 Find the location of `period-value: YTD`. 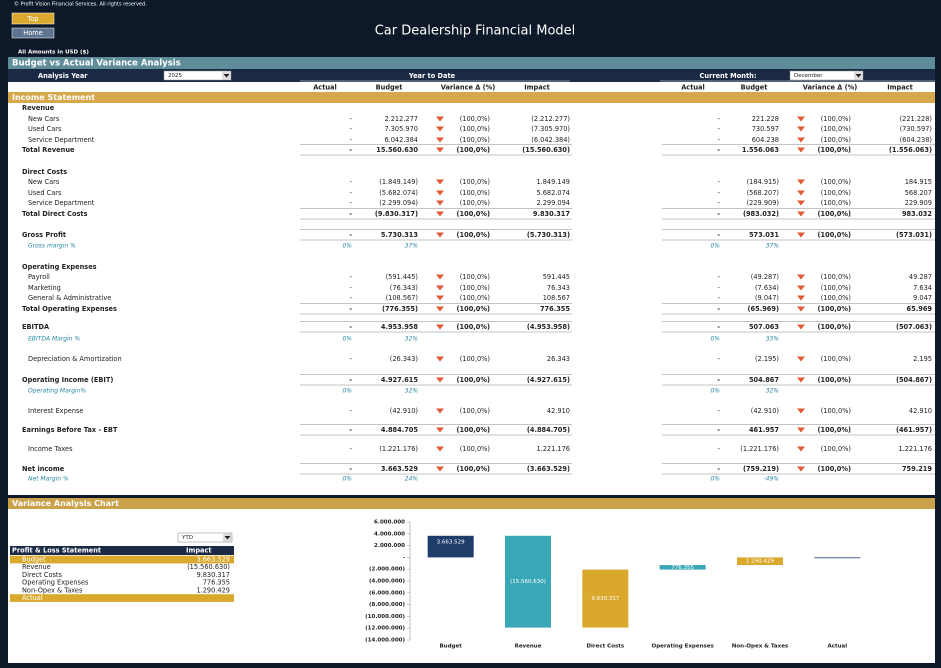

period-value: YTD is located at coordinates (187, 538).